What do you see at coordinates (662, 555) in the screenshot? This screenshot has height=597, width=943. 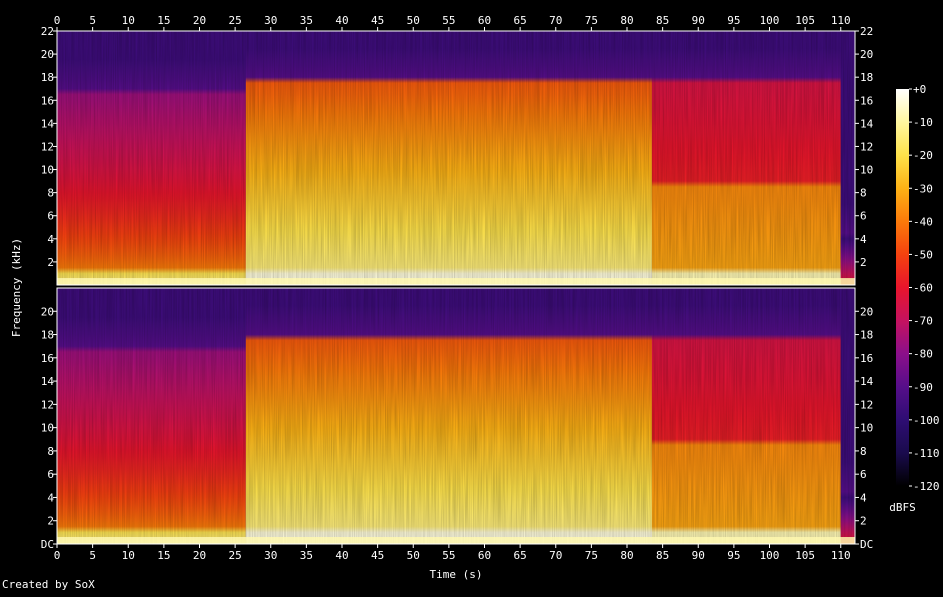 I see `x-tick-label-bottom: 85` at bounding box center [662, 555].